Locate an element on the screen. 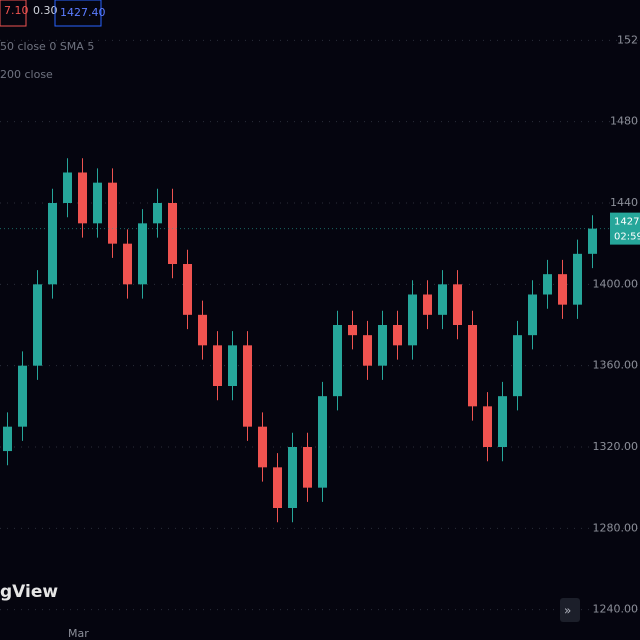 Image resolution: width=640 pixels, height=640 pixels. indicator-1: 50 close 0 SMA 5 is located at coordinates (47, 46).